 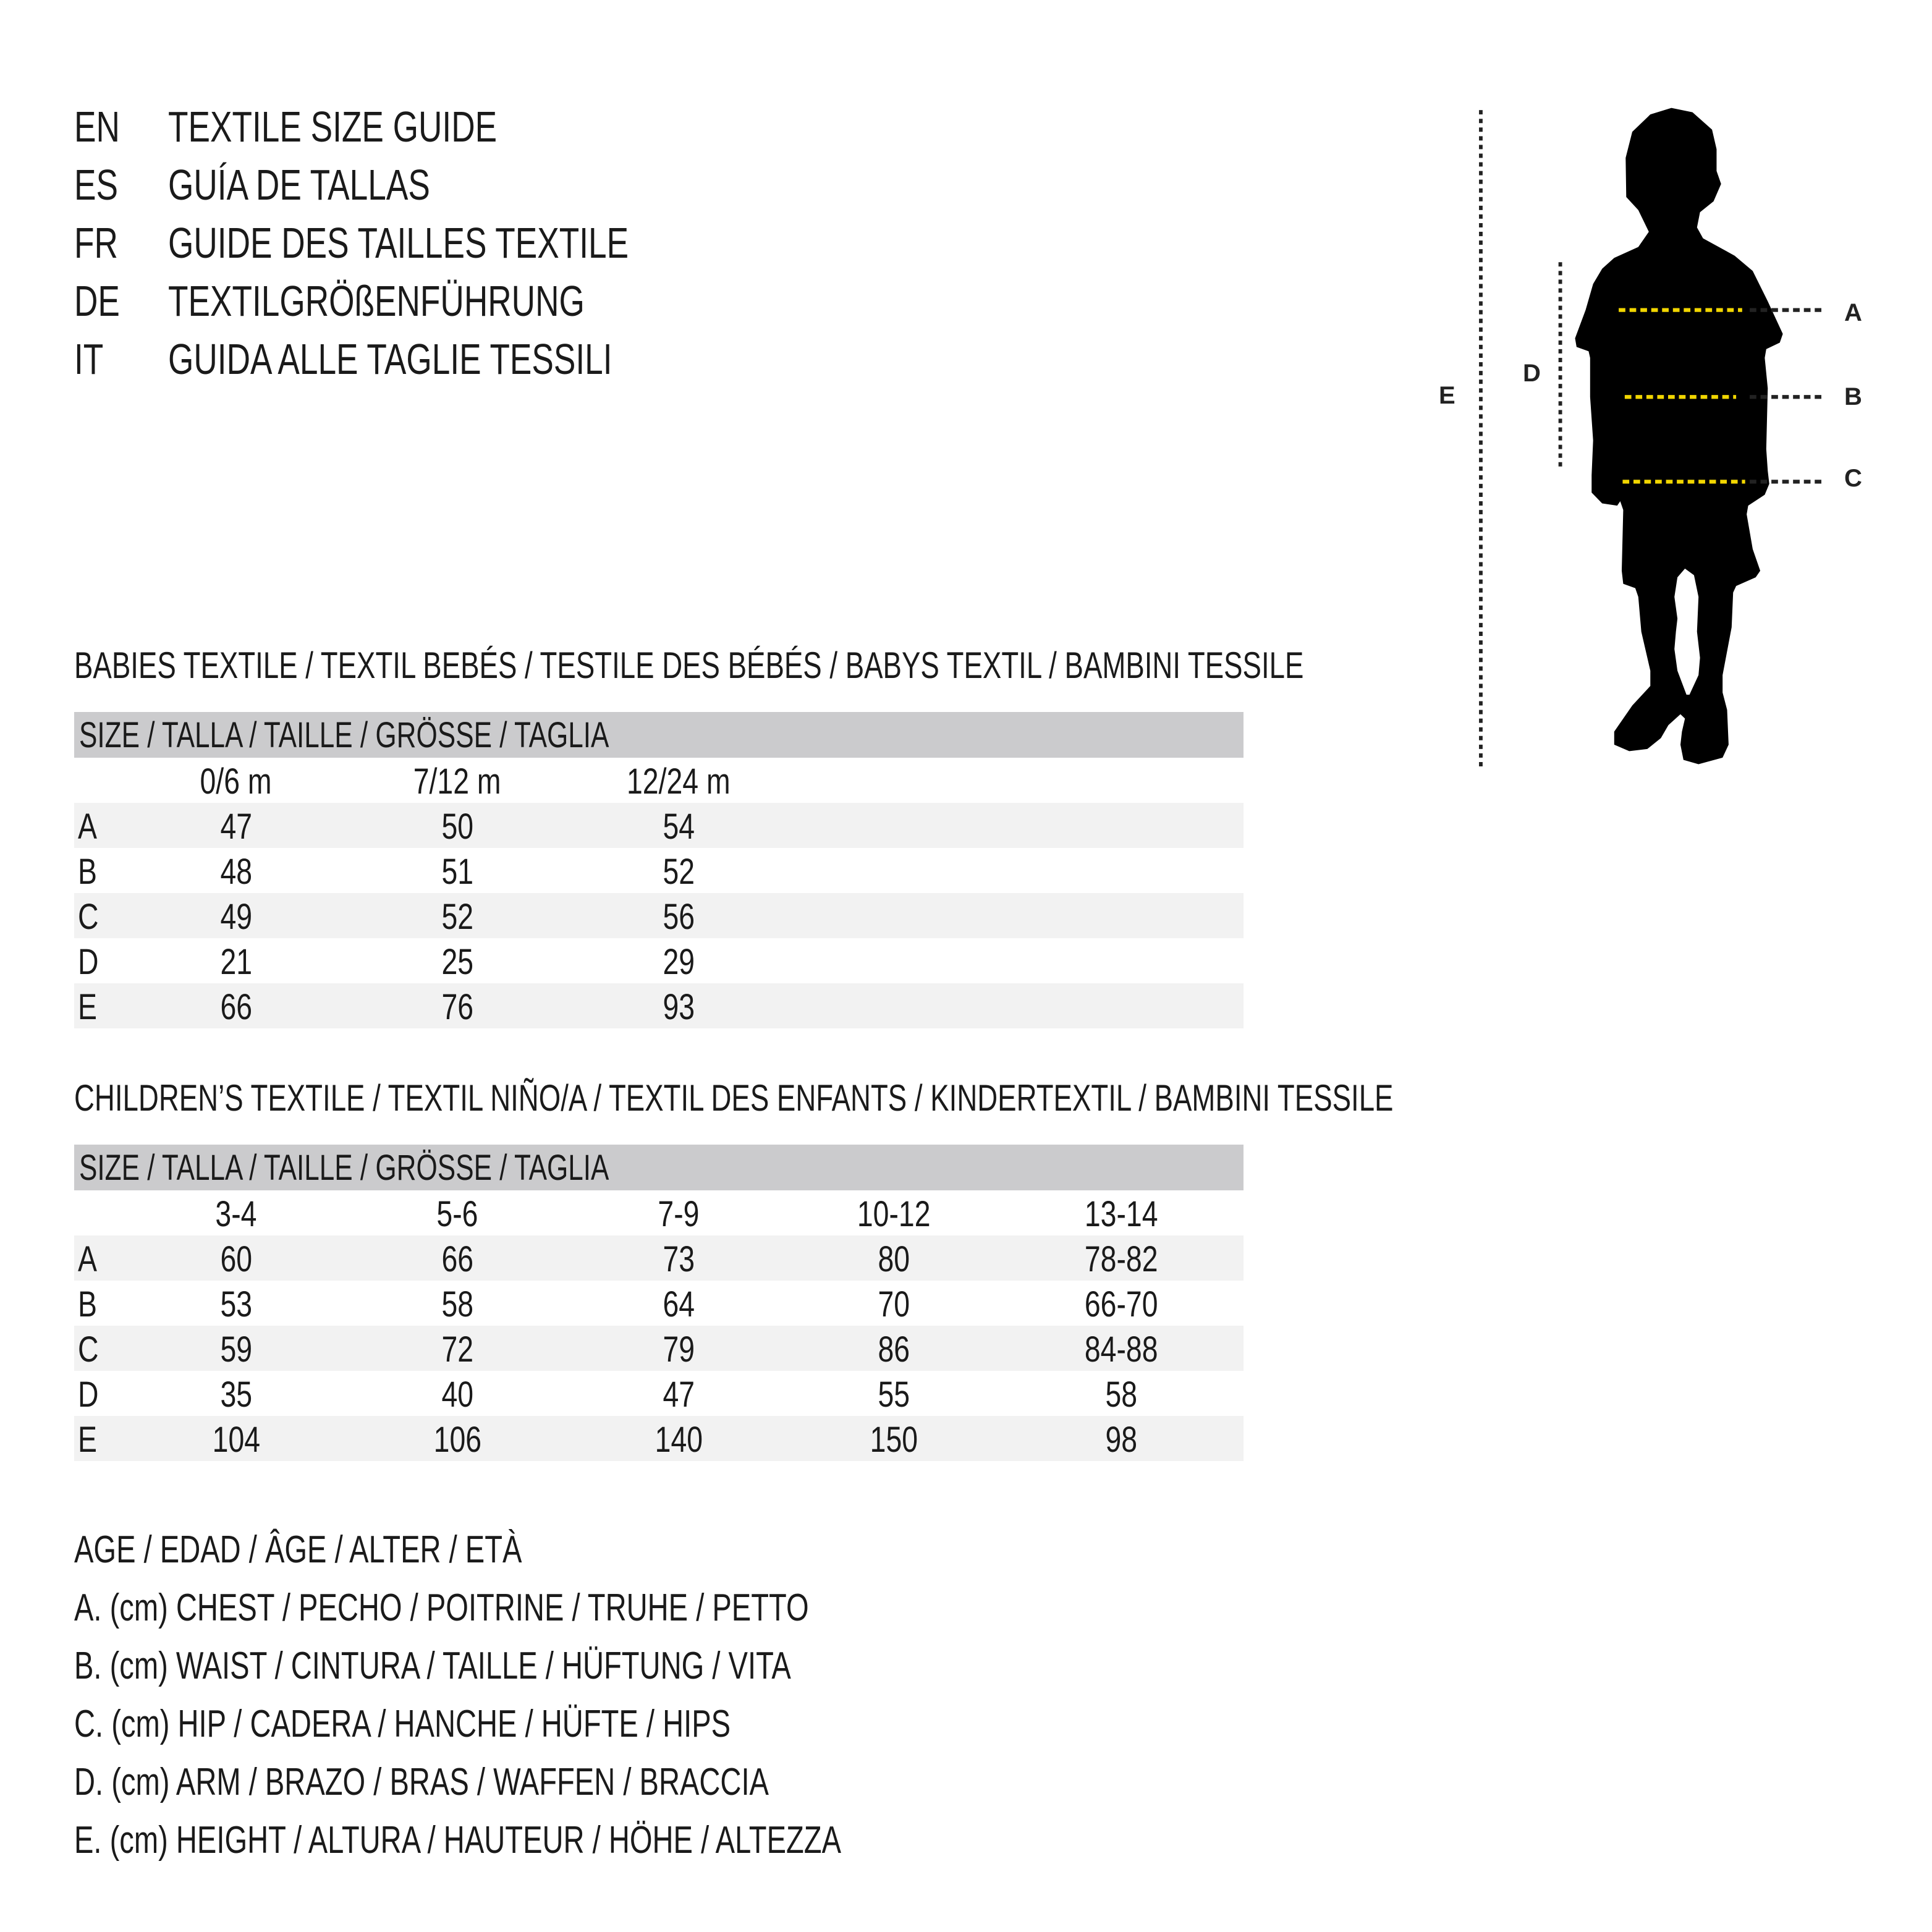 I want to click on size-header-label: SIZE / TALLA / TAILLE / GRÖSSE / TAGLIA, so click(x=344, y=1168).